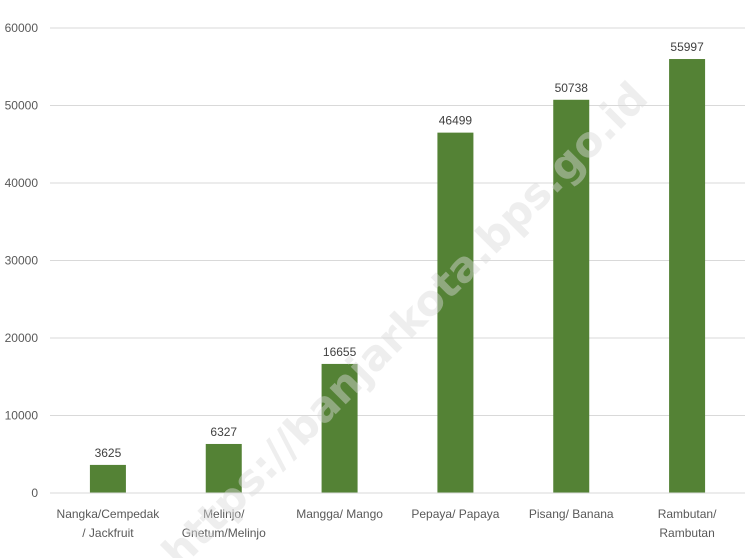 This screenshot has width=754, height=558. Describe the element at coordinates (22, 416) in the screenshot. I see `y-tick-label: 10000` at that location.